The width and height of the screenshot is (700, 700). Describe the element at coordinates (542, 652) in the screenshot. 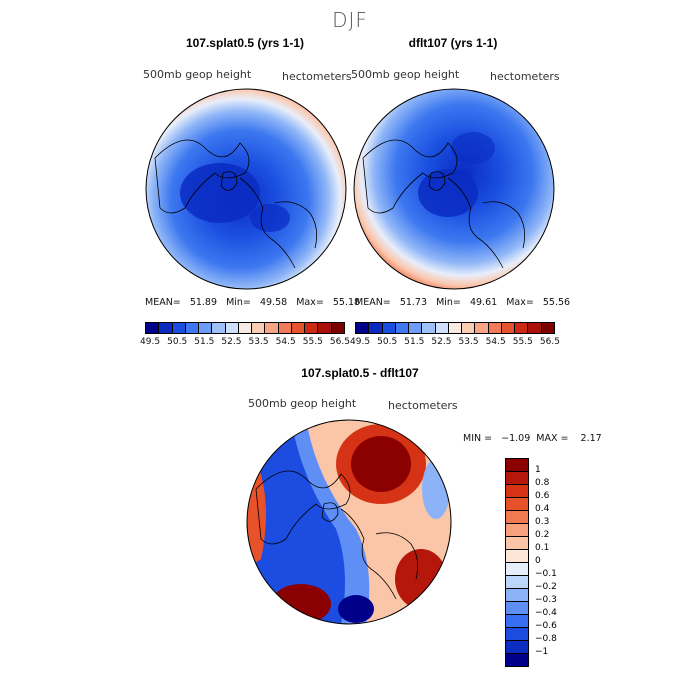

I see `colorbar-tick-label: −1` at that location.